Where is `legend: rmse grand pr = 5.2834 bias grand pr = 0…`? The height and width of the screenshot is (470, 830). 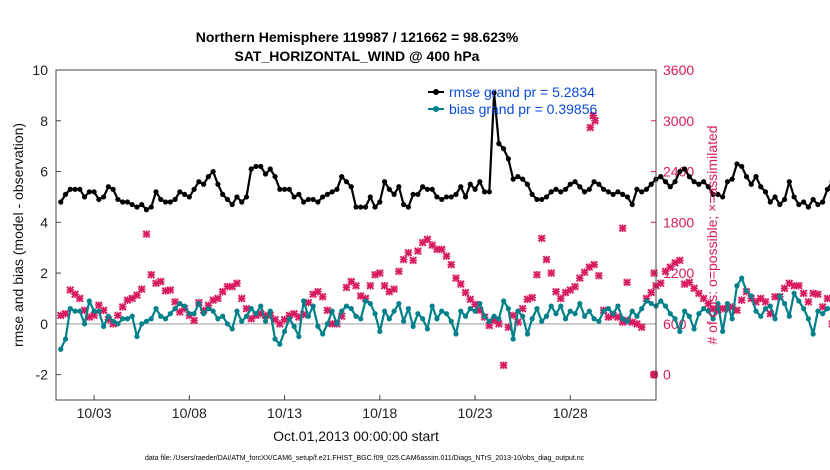 legend: rmse grand pr = 5.2834 bias grand pr = 0… is located at coordinates (512, 100).